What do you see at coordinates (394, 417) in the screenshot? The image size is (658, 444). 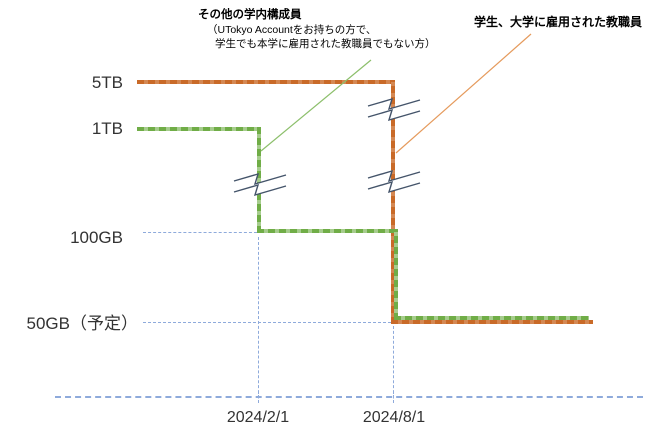 I see `x-label-2024-8-1: 2024/8/1` at bounding box center [394, 417].